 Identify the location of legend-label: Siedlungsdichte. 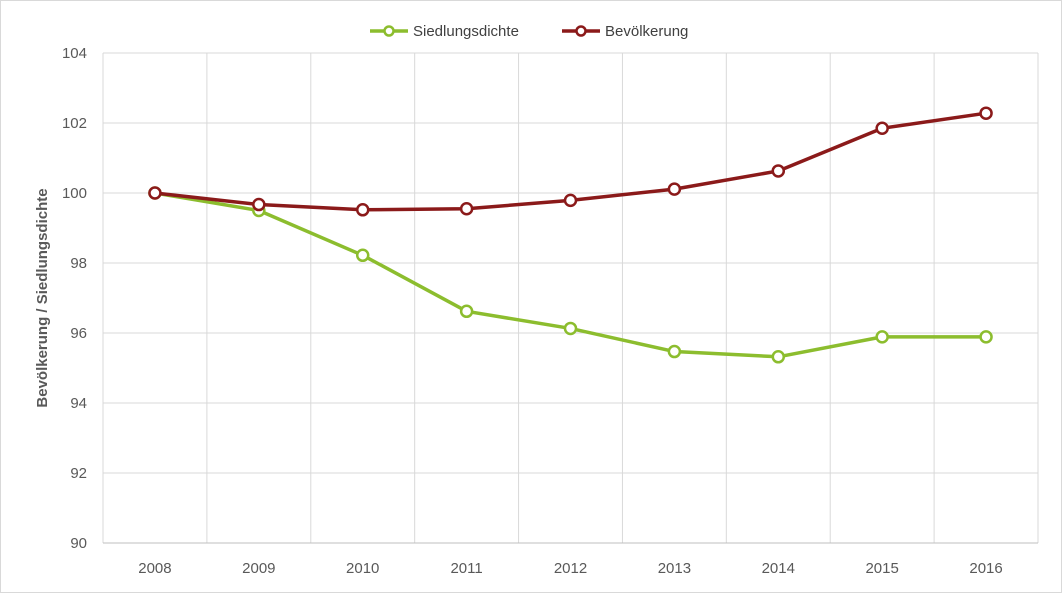
(466, 31).